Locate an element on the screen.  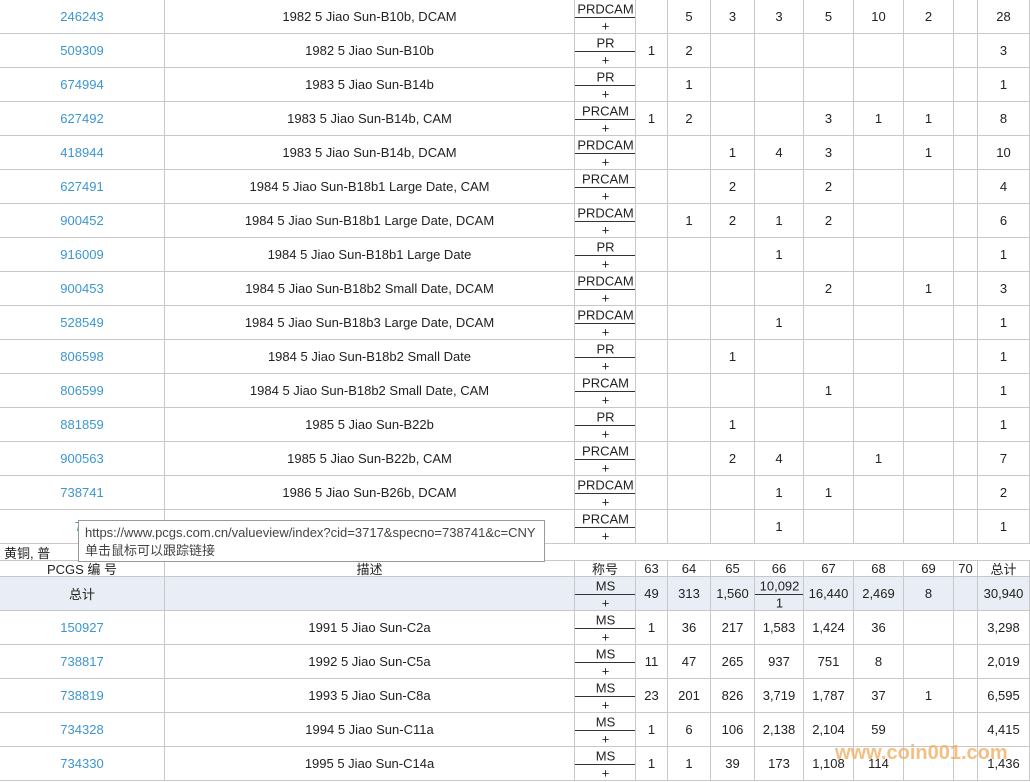
total: 8 is located at coordinates (1004, 119).